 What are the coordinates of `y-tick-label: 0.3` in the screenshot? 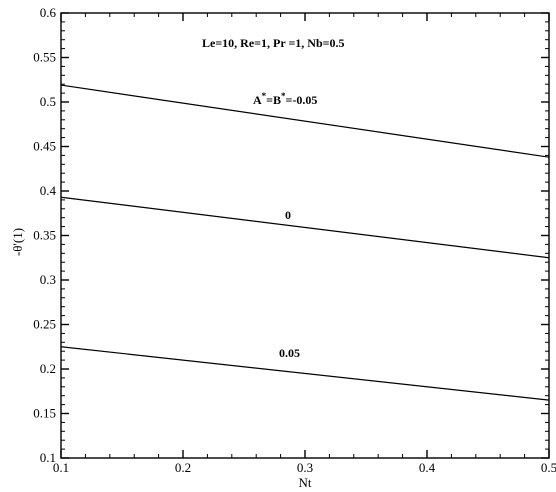 It's located at (48, 279).